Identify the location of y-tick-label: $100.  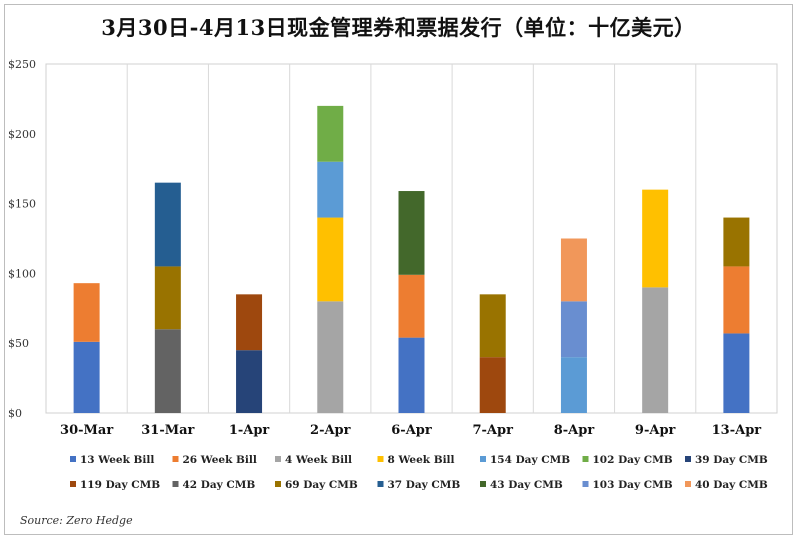
(22, 273).